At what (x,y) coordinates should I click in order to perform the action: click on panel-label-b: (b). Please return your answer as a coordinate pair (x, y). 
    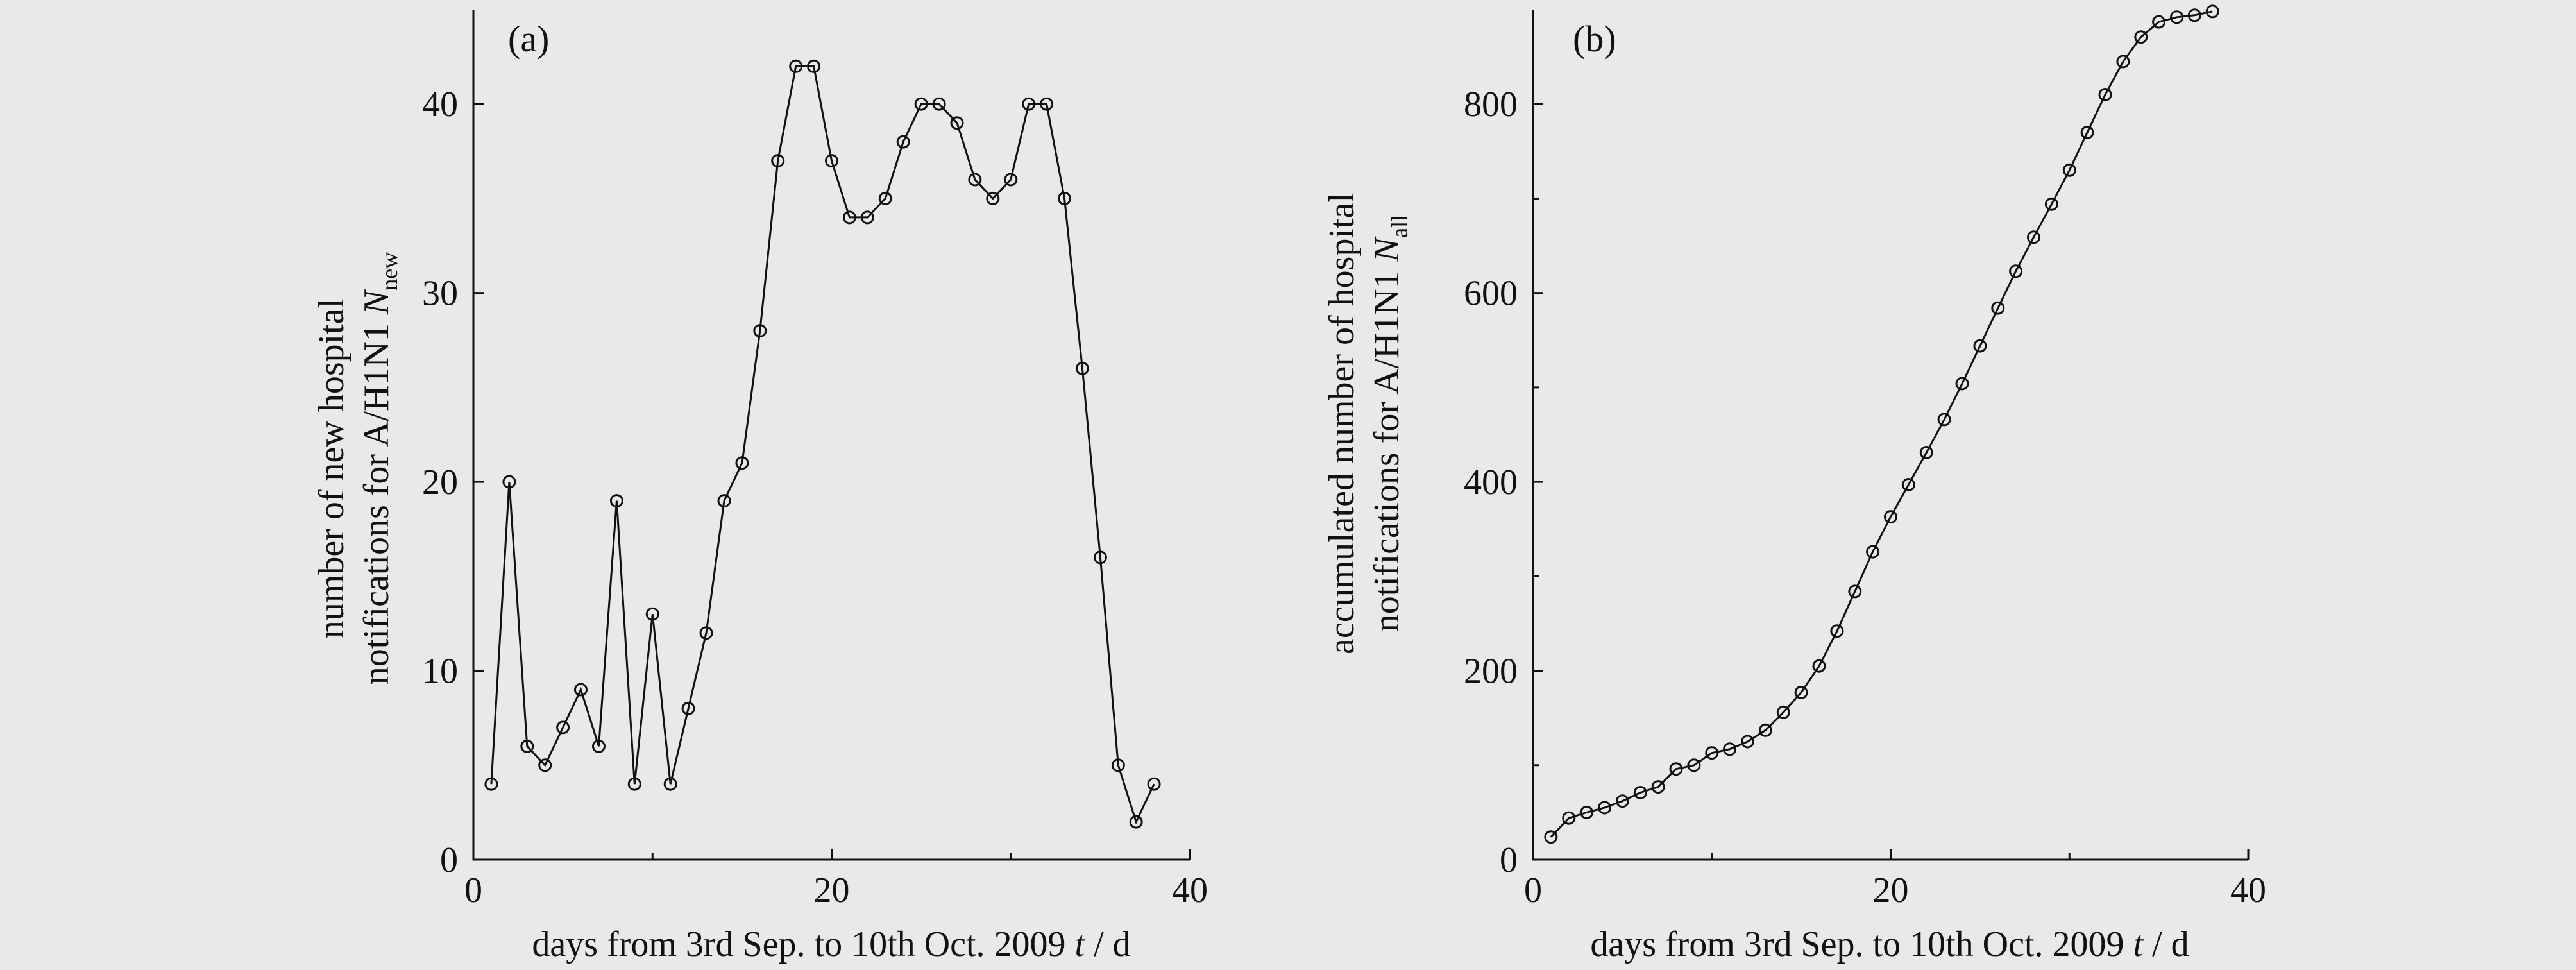
    Looking at the image, I should click on (1594, 39).